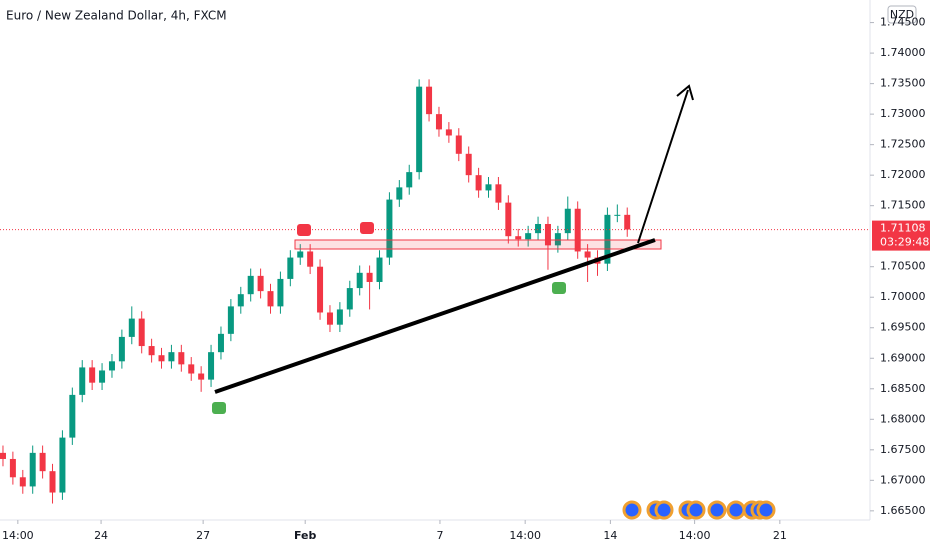  What do you see at coordinates (903, 388) in the screenshot?
I see `y-tick-label: 1.68500` at bounding box center [903, 388].